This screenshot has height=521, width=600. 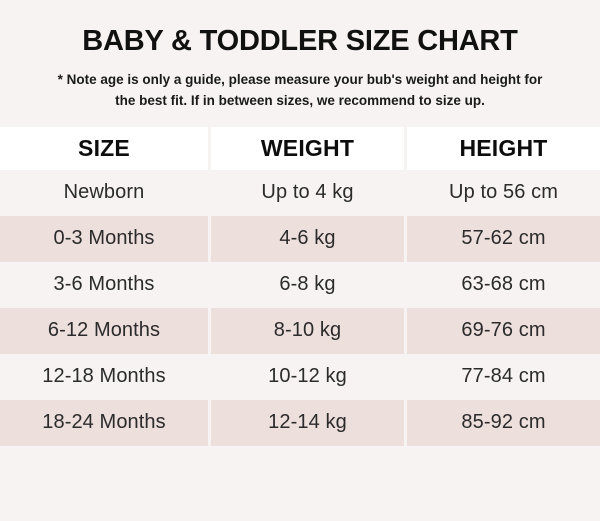 What do you see at coordinates (104, 148) in the screenshot?
I see `column-header-size: SIZE` at bounding box center [104, 148].